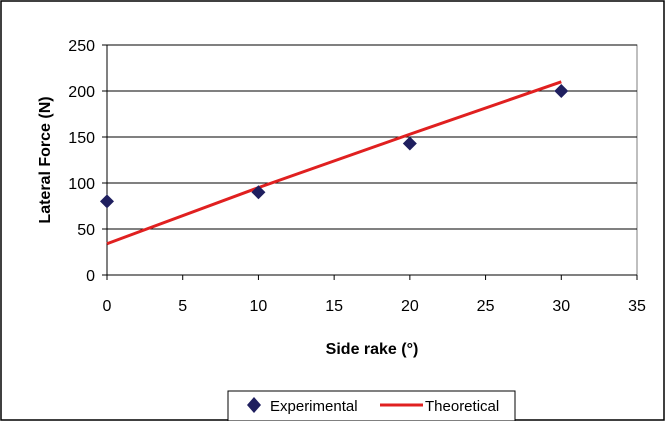 The height and width of the screenshot is (426, 665). Describe the element at coordinates (81, 184) in the screenshot. I see `y-tick-label: 100` at that location.